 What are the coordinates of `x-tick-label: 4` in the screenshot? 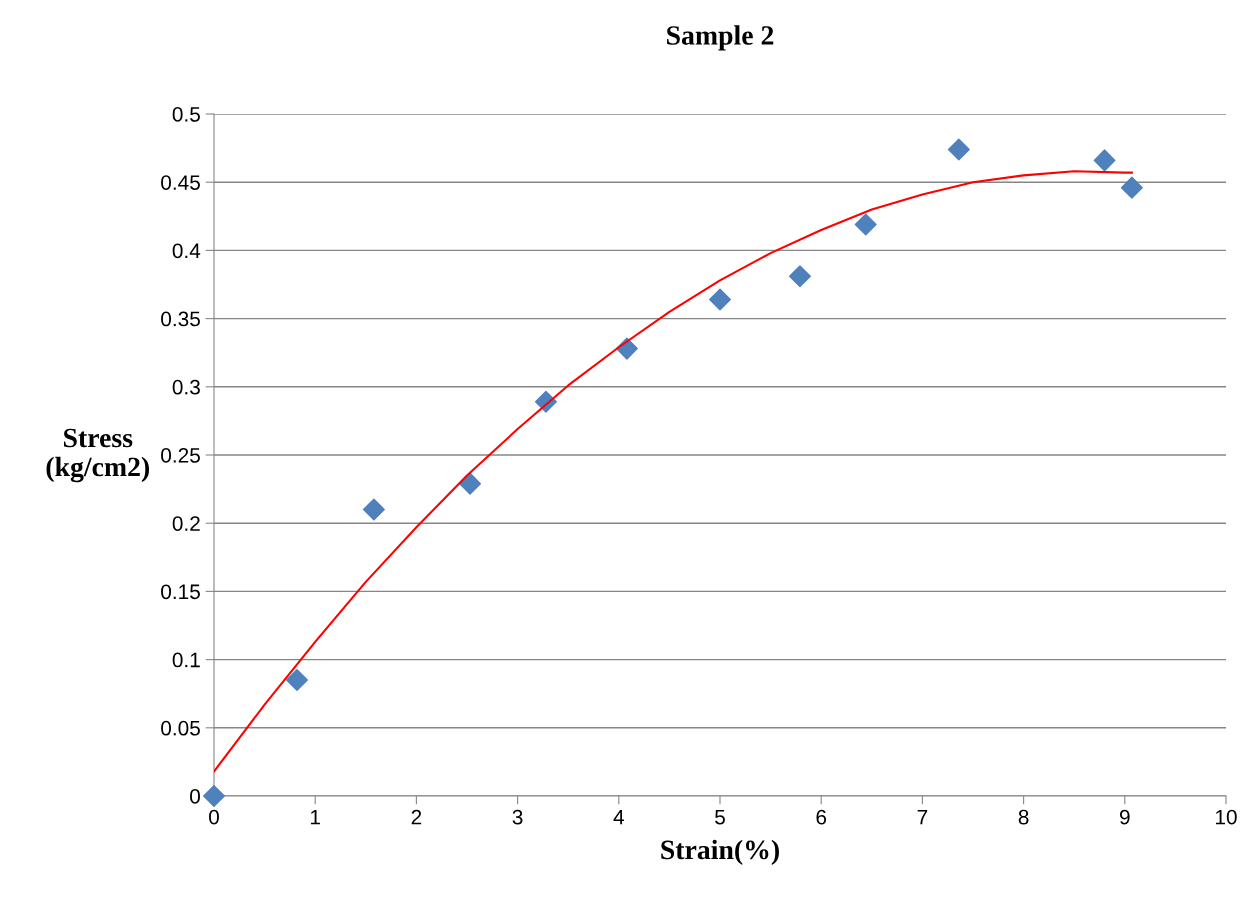 It's located at (618, 817).